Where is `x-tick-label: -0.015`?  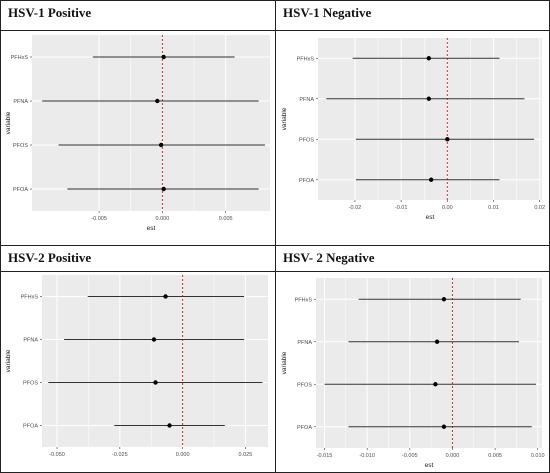
x-tick-label: -0.015 is located at coordinates (325, 456).